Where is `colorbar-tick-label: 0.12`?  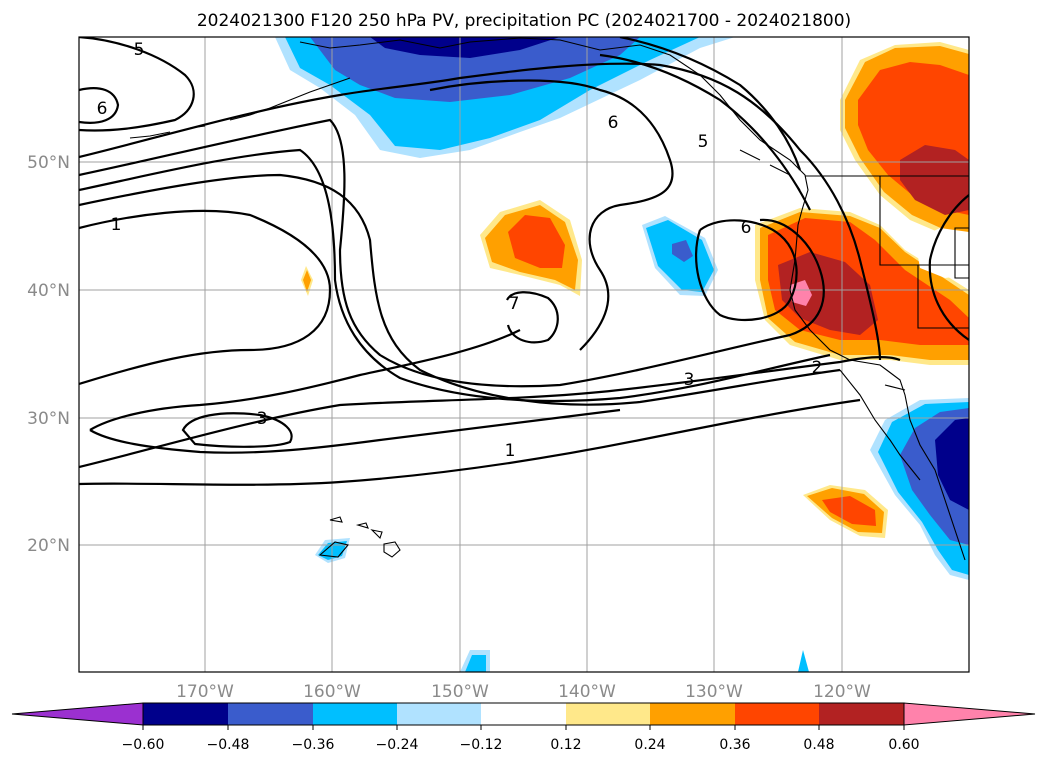 colorbar-tick-label: 0.12 is located at coordinates (565, 745).